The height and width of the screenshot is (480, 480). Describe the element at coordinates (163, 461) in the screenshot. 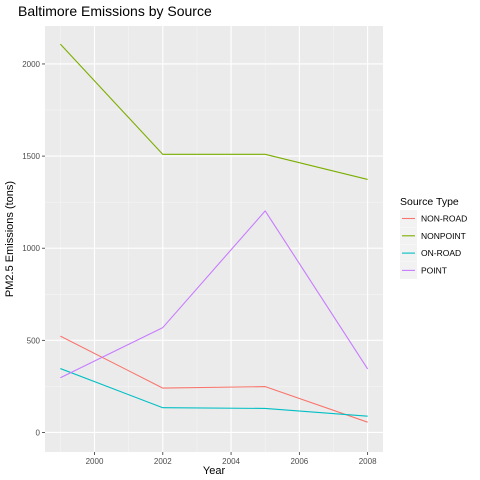

I see `x-tick-label: 2002` at that location.